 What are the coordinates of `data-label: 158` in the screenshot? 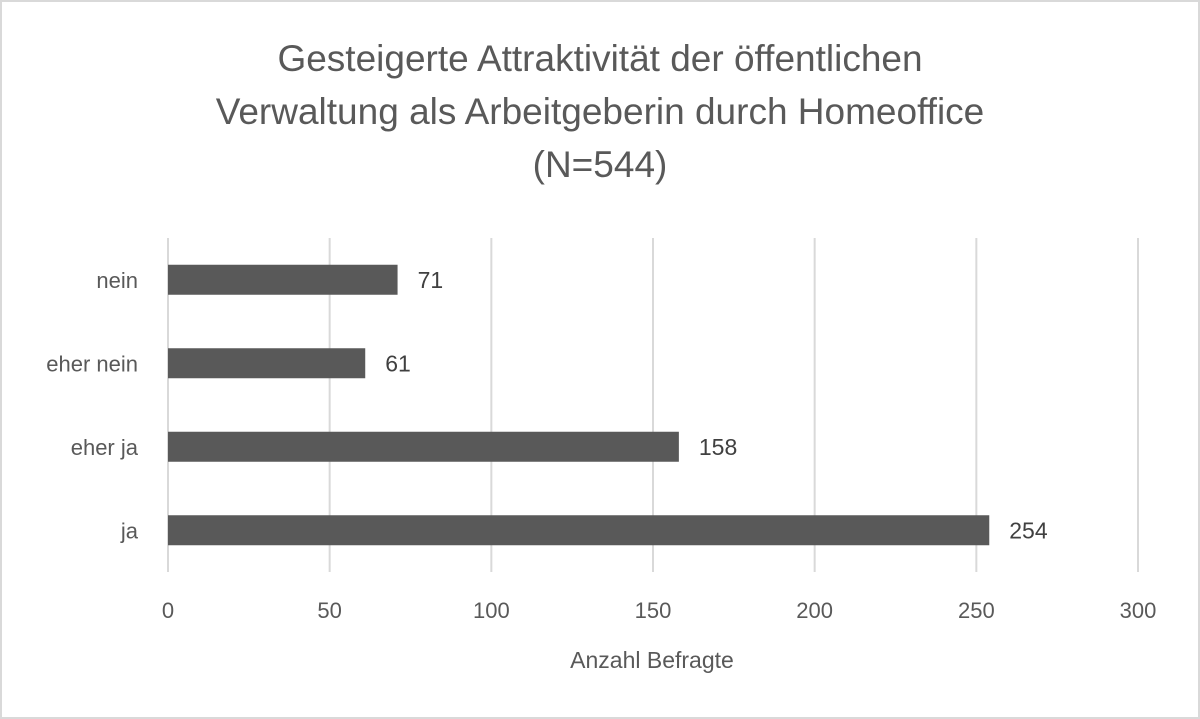 It's located at (718, 447).